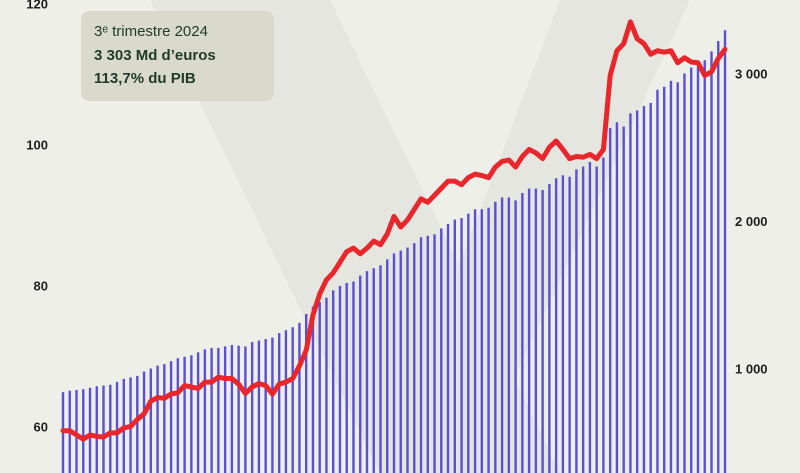 This screenshot has height=473, width=800. I want to click on annotation-text: 113,7% du PIB, so click(145, 78).